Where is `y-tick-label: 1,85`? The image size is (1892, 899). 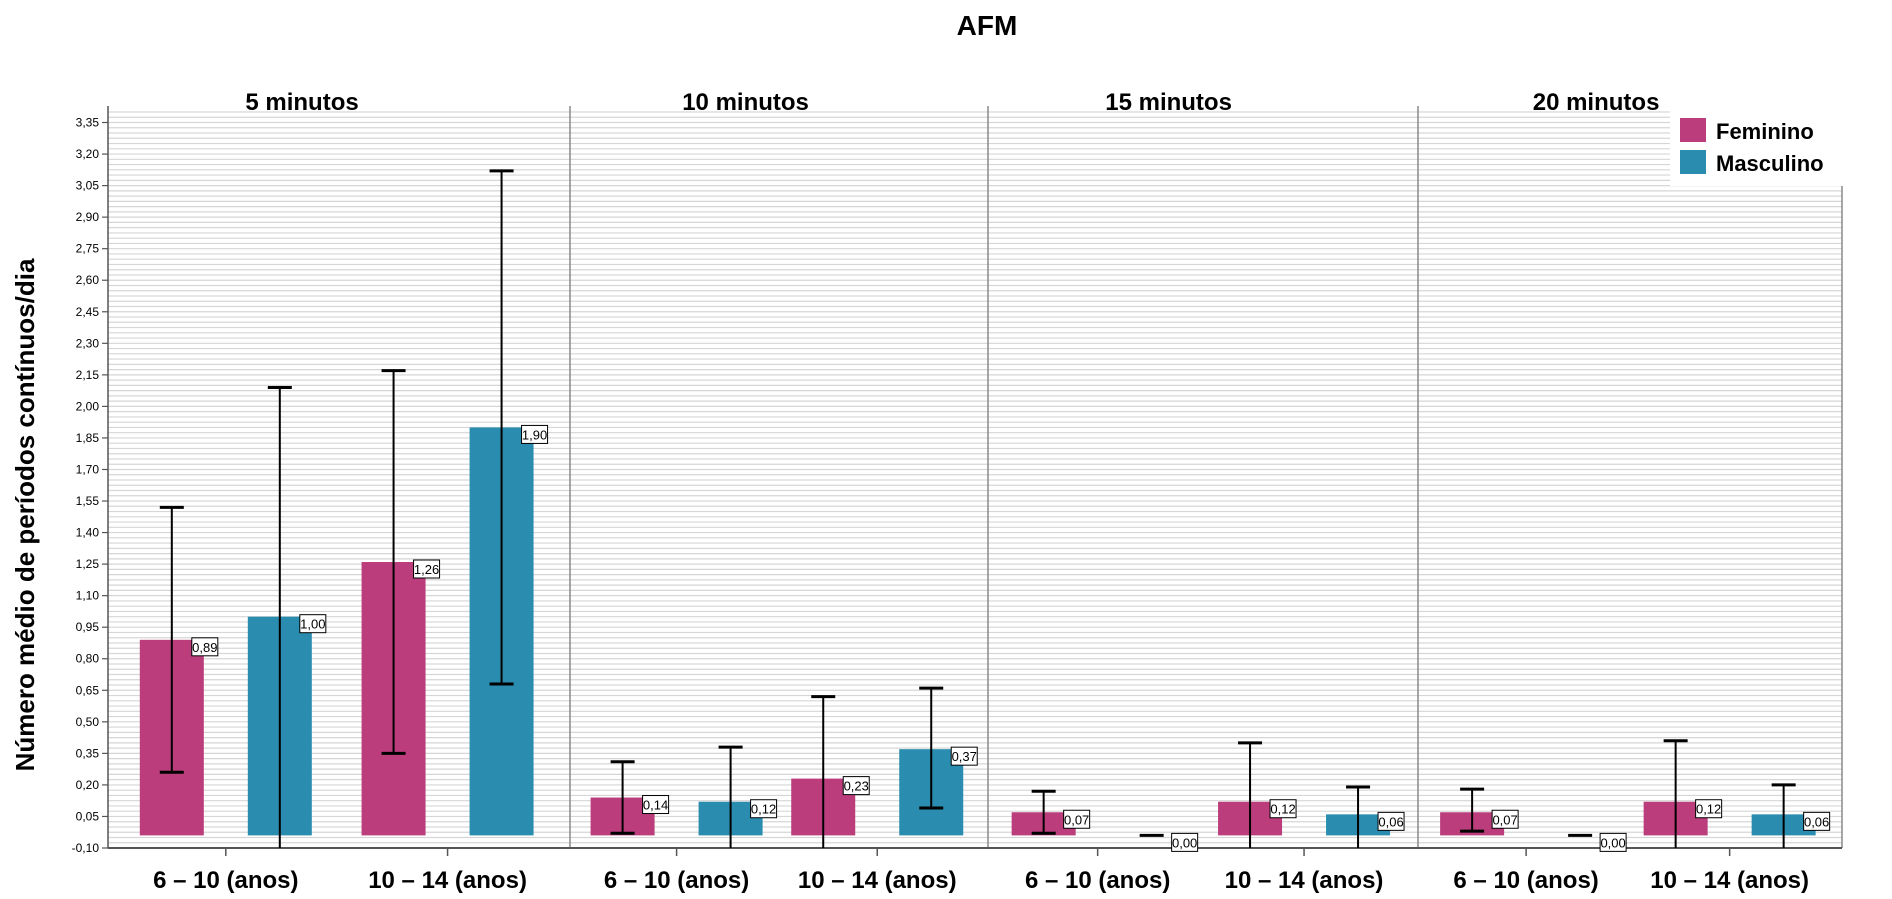
y-tick-label: 1,85 is located at coordinates (88, 438).